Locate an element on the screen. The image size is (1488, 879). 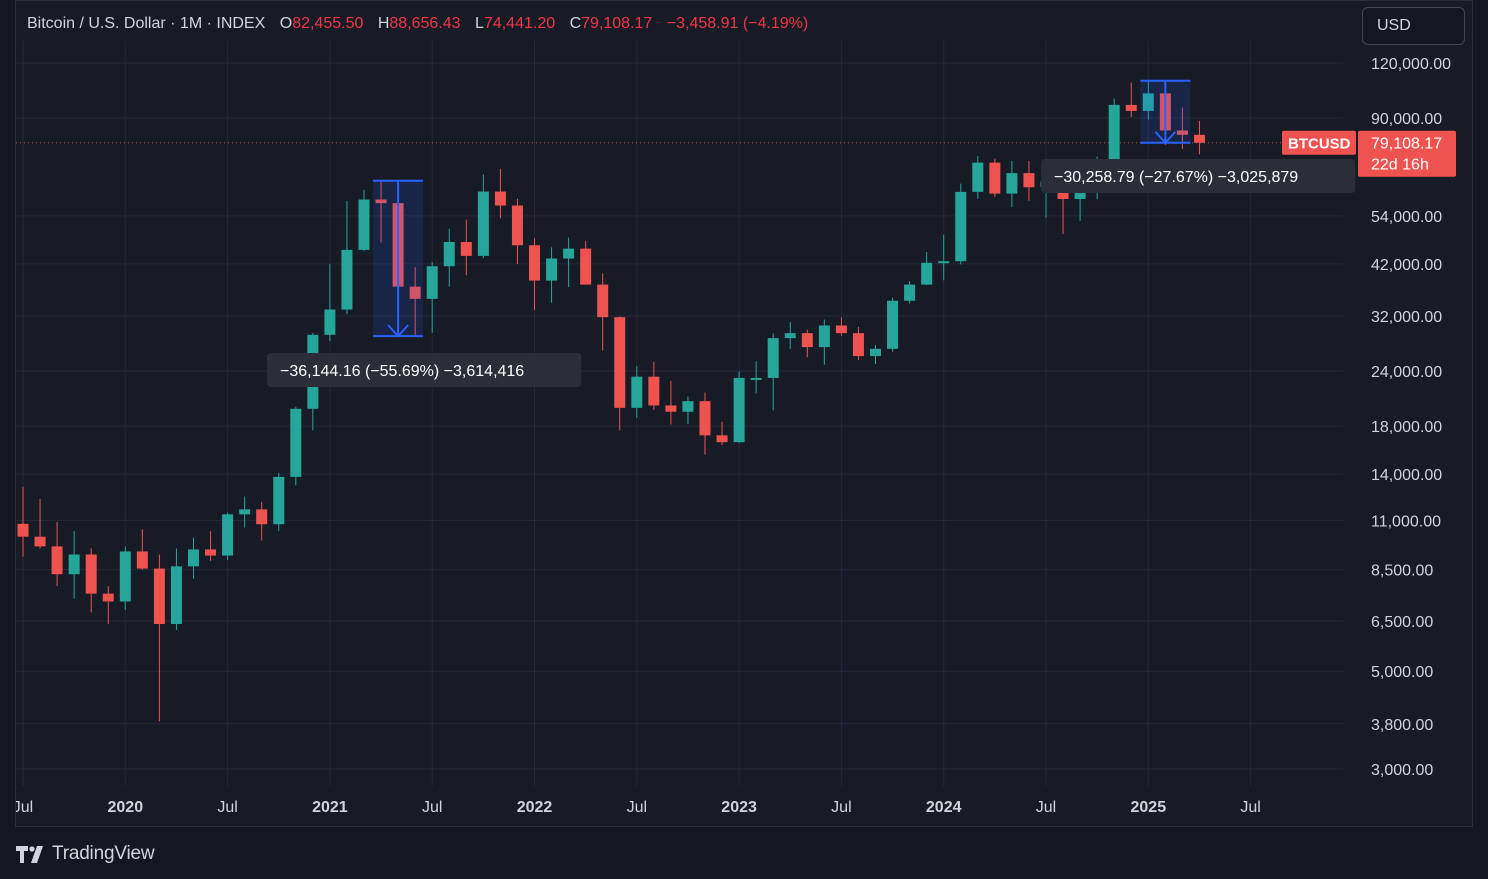
measure-label-text: −36,144.16 (−55.69%) −3,614,416 is located at coordinates (402, 371).